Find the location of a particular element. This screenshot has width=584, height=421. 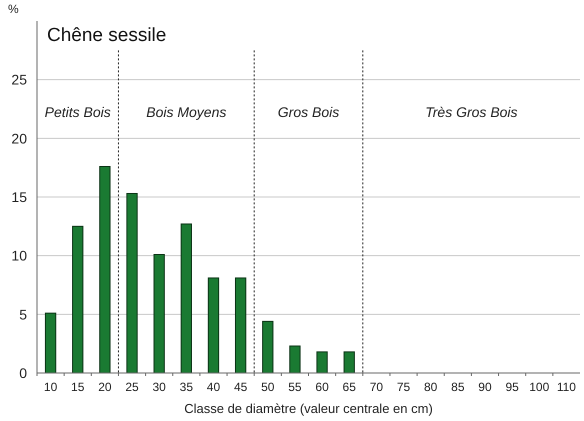

annotation: Très Gros Bois is located at coordinates (471, 112).